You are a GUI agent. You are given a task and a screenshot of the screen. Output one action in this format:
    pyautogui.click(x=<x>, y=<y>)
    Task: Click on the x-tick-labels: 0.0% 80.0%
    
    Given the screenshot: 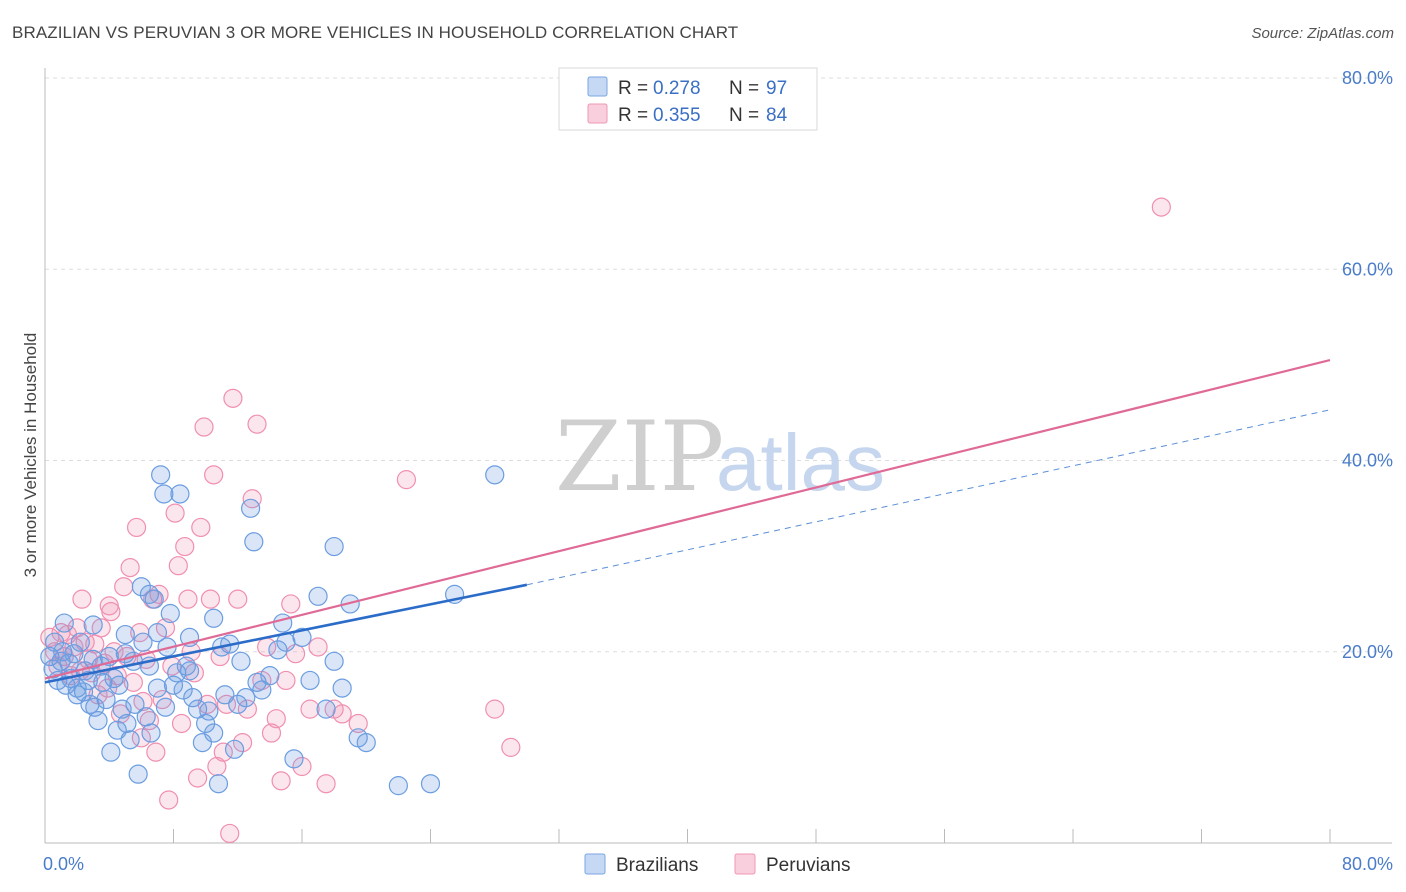 What is the action you would take?
    pyautogui.click(x=718, y=864)
    